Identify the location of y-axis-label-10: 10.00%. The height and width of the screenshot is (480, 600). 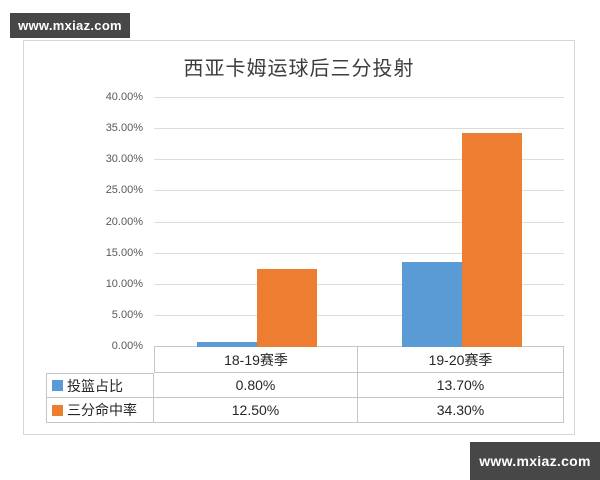
(124, 283).